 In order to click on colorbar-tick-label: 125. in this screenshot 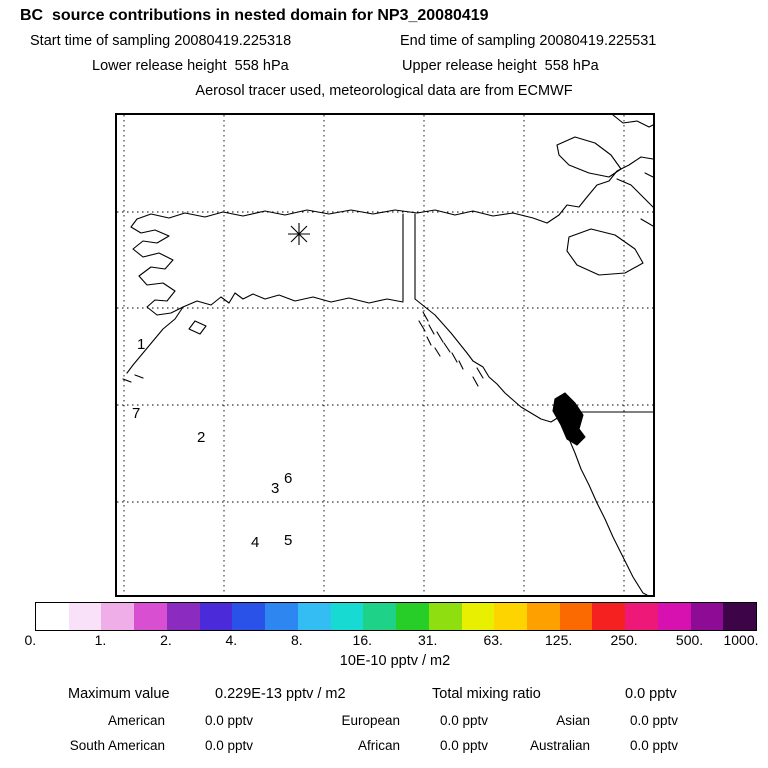, I will do `click(559, 640)`.